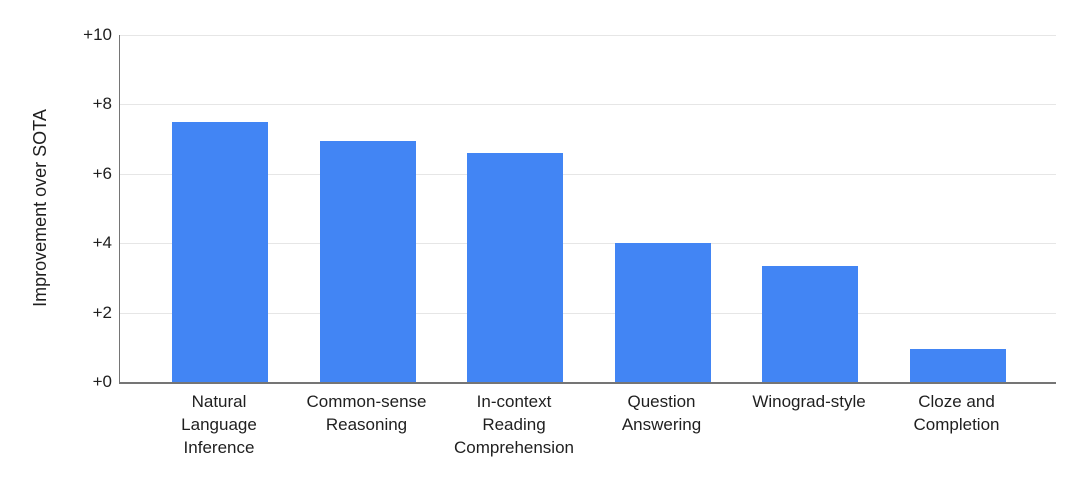 This screenshot has width=1080, height=485. I want to click on bar-natural-language-inference, so click(220, 251).